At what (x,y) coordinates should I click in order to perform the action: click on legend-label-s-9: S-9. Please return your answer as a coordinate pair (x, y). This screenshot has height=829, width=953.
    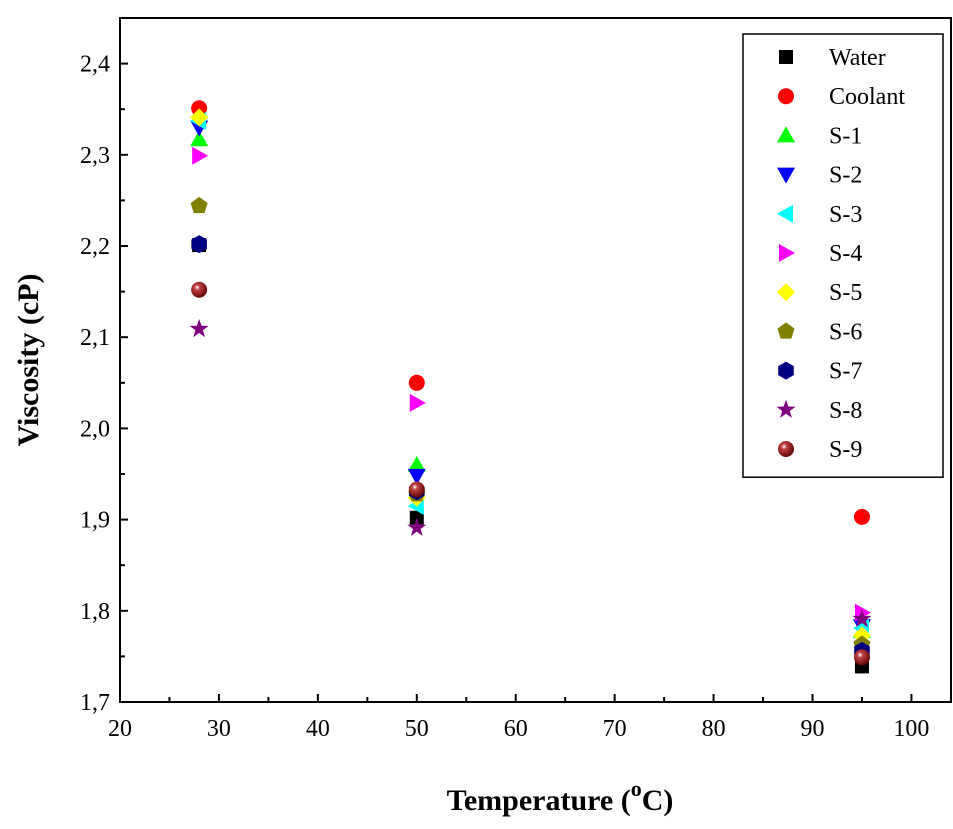
    Looking at the image, I should click on (845, 450).